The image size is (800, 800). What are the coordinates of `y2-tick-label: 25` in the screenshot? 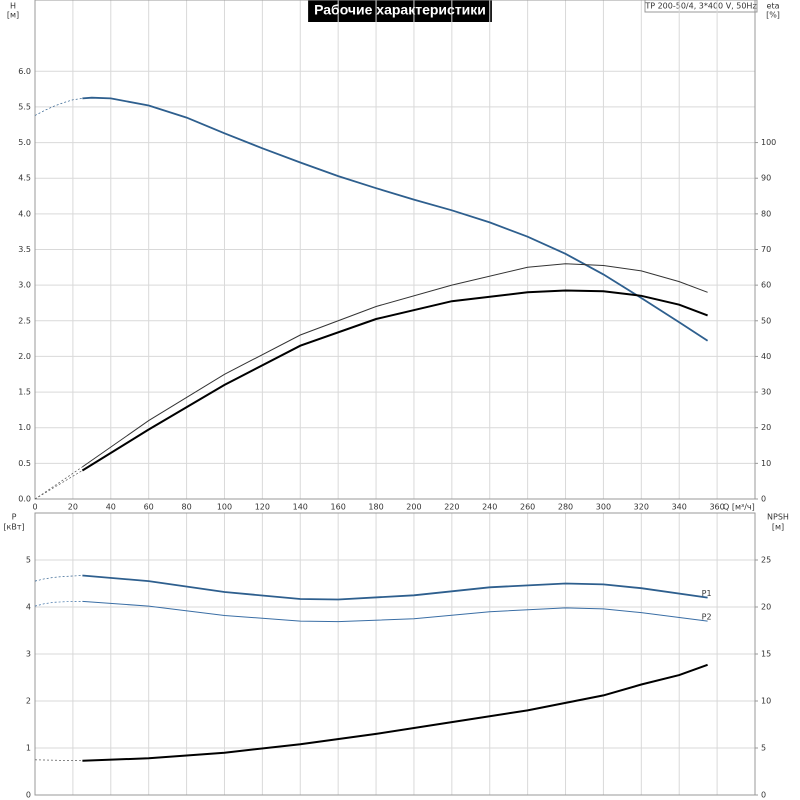 It's located at (766, 560).